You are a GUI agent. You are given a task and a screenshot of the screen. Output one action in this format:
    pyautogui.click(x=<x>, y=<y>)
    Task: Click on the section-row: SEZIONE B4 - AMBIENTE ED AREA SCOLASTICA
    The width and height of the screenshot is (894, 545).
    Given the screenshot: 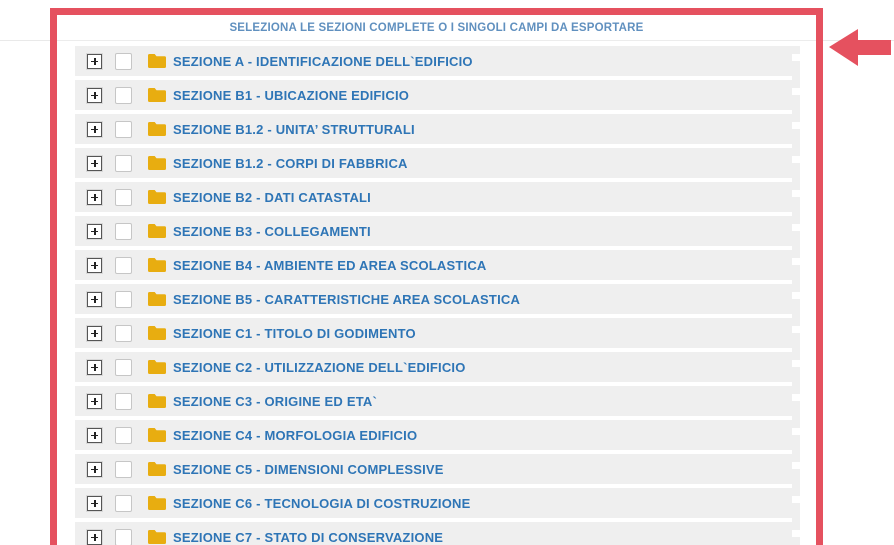 What is the action you would take?
    pyautogui.click(x=437, y=265)
    